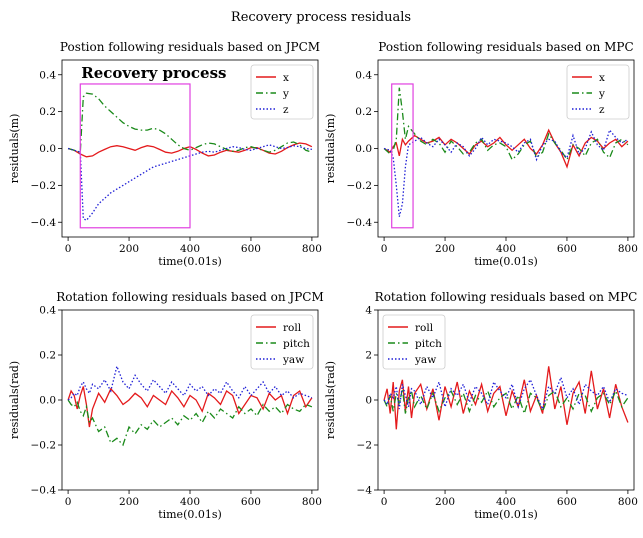 The image size is (643, 538). I want to click on chart-title: Postion following residuals based on MPC, so click(505, 47).